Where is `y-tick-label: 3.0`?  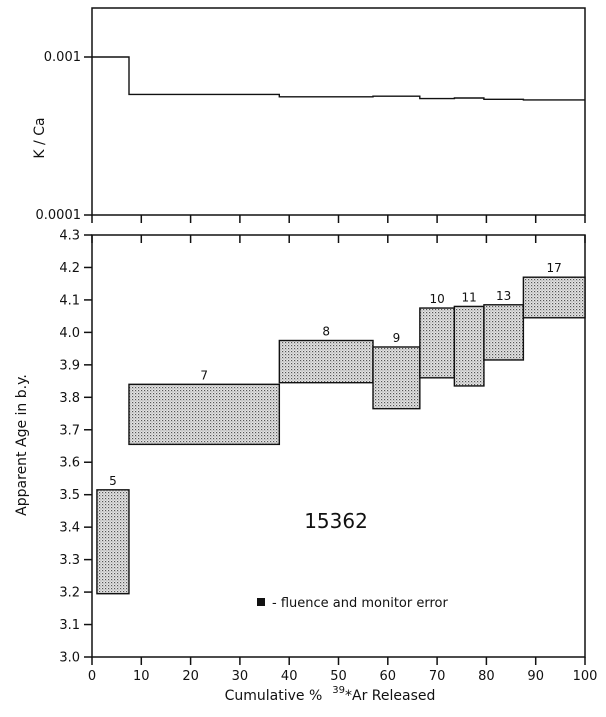 y-tick-label: 3.0 is located at coordinates (69, 658).